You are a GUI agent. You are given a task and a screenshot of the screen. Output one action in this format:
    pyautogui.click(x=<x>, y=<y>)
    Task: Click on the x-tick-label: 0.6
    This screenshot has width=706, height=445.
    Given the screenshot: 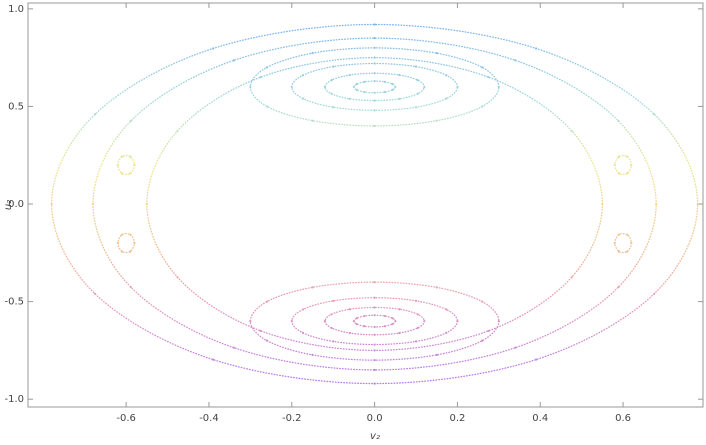 What is the action you would take?
    pyautogui.click(x=623, y=418)
    